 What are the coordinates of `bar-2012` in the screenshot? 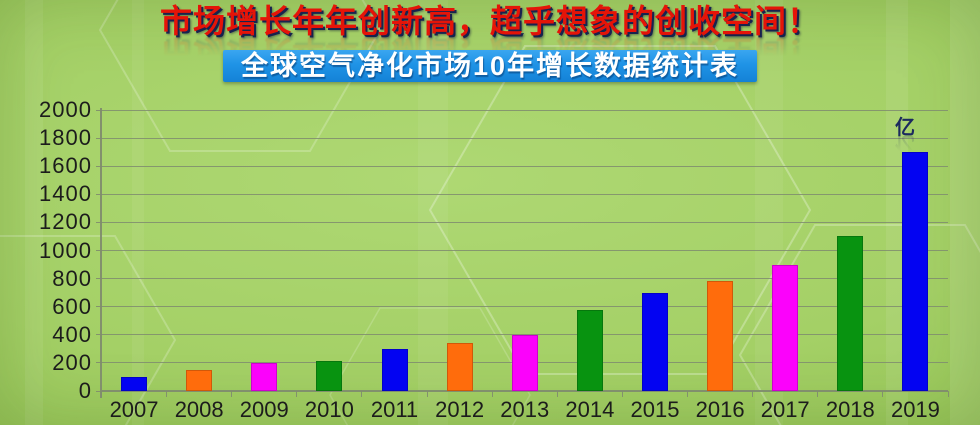 It's located at (459, 367).